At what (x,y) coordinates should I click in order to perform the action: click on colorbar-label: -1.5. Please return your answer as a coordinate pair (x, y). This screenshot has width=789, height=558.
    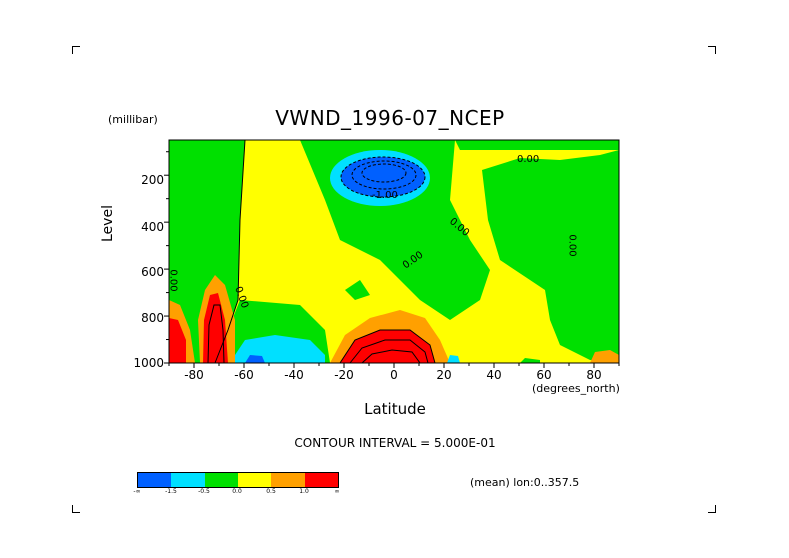
    Looking at the image, I should click on (171, 491).